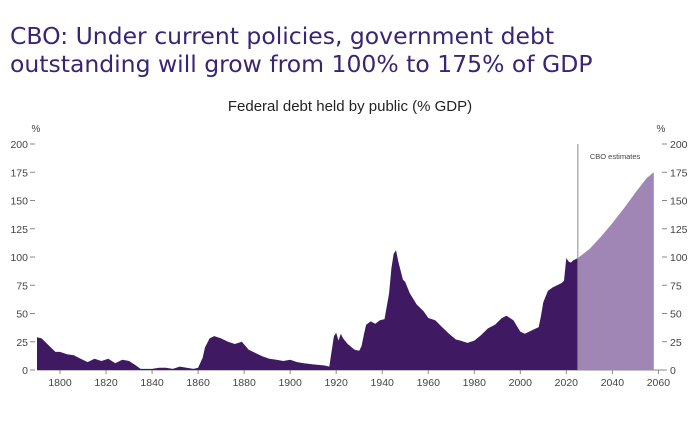 This screenshot has width=700, height=425. Describe the element at coordinates (337, 383) in the screenshot. I see `x-tick-label: 1920` at that location.